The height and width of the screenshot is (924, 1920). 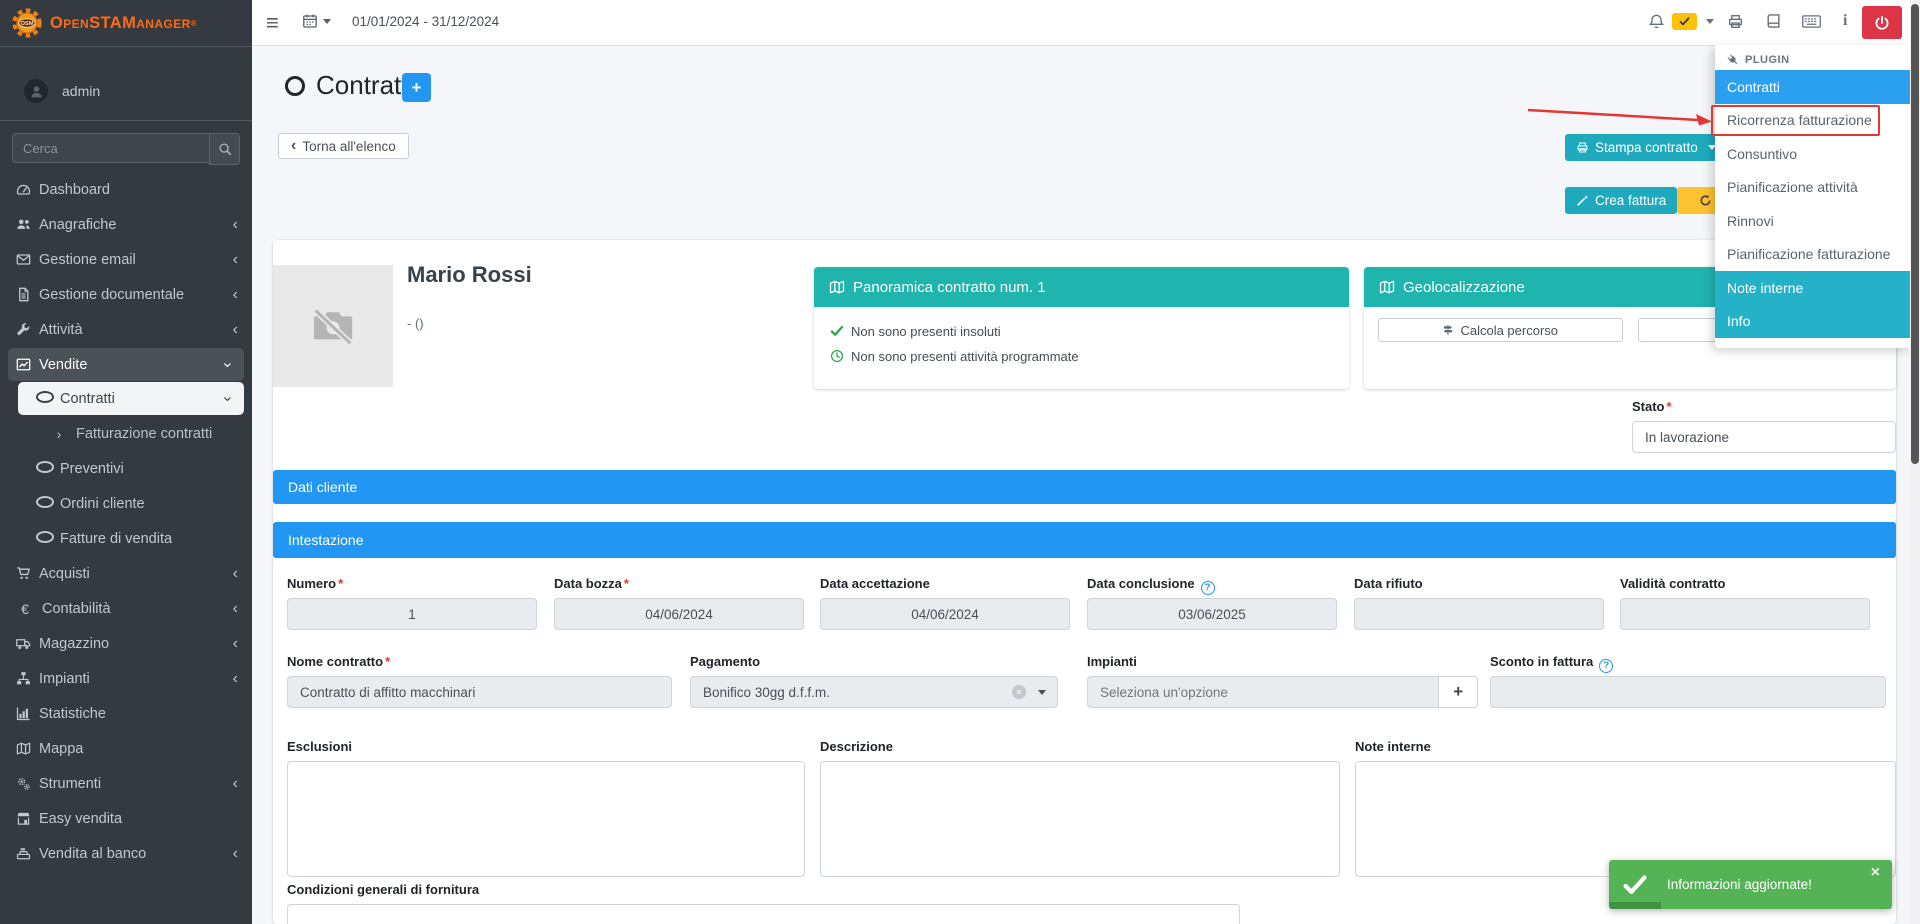 What do you see at coordinates (126, 329) in the screenshot?
I see `sidebar-item-attivit: Attività ‹` at bounding box center [126, 329].